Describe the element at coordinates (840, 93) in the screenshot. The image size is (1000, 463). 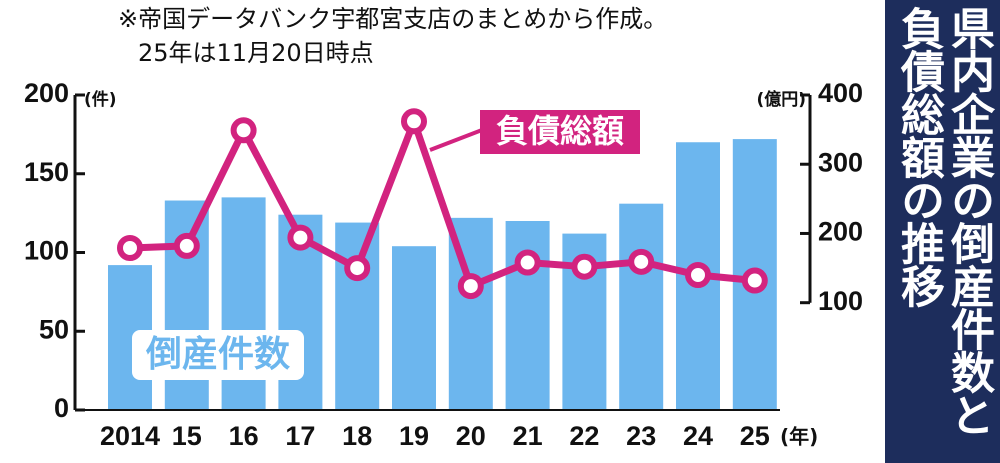
I see `y2-tick-label: 400` at that location.